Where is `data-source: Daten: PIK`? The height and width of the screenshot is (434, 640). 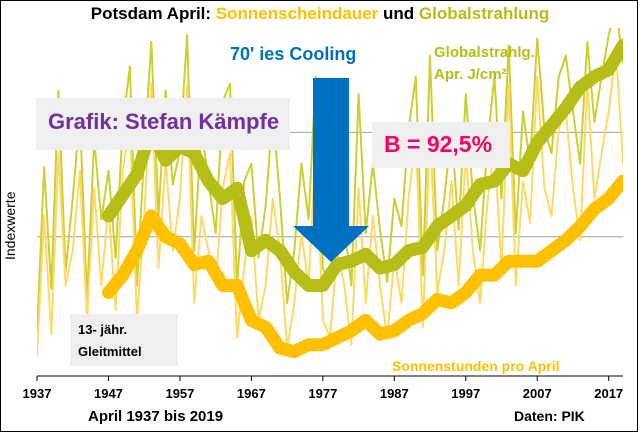
data-source: Daten: PIK is located at coordinates (549, 416).